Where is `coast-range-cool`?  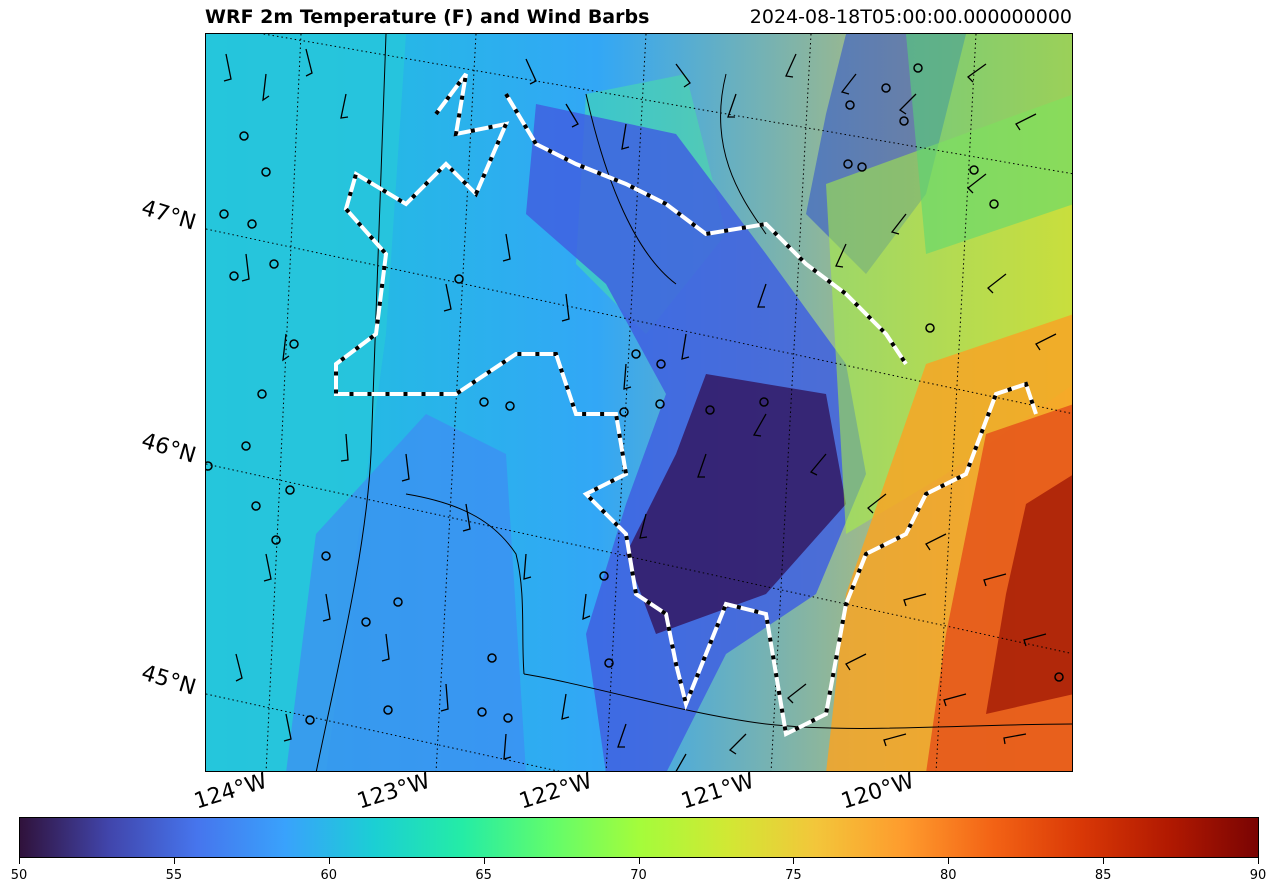 coast-range-cool is located at coordinates (406, 592).